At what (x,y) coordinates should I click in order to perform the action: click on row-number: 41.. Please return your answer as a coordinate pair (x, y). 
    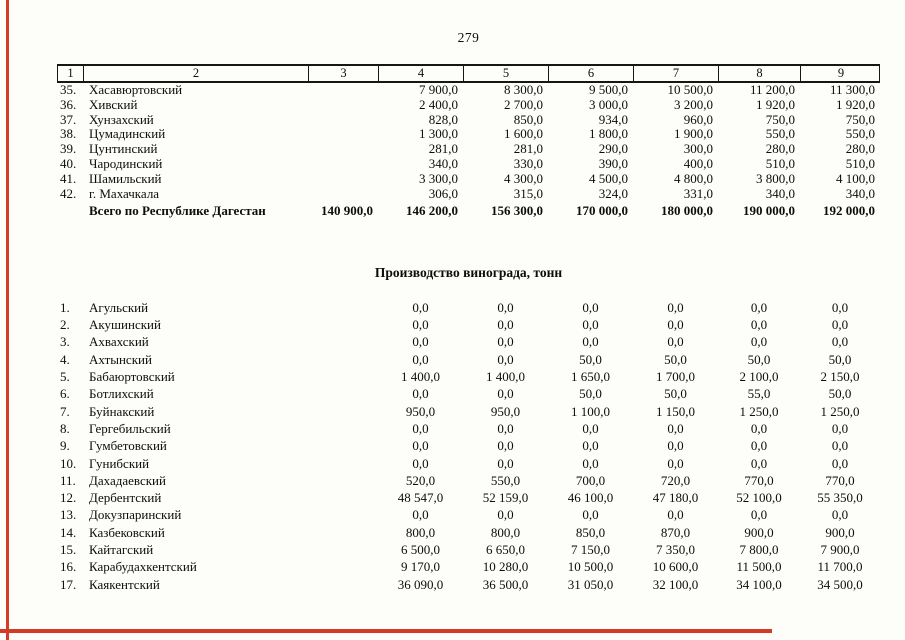
    Looking at the image, I should click on (68, 178).